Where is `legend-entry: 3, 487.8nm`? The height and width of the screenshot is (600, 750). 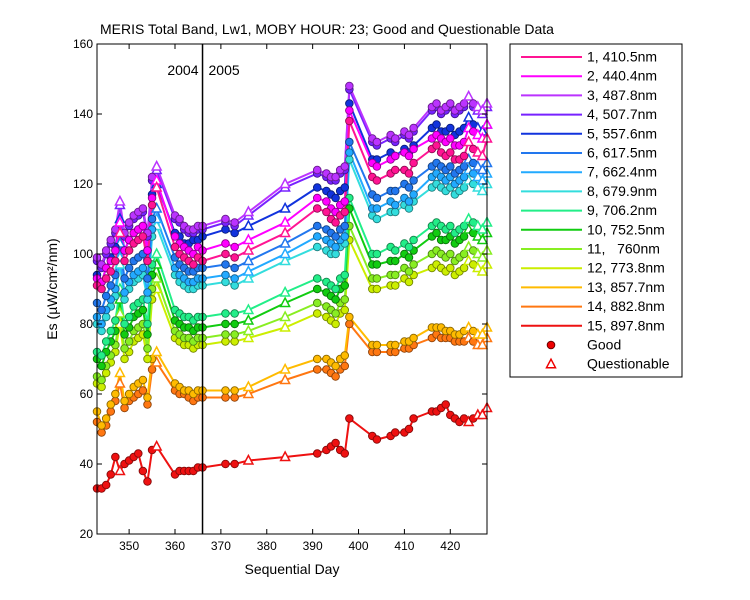 legend-entry: 3, 487.8nm is located at coordinates (622, 95).